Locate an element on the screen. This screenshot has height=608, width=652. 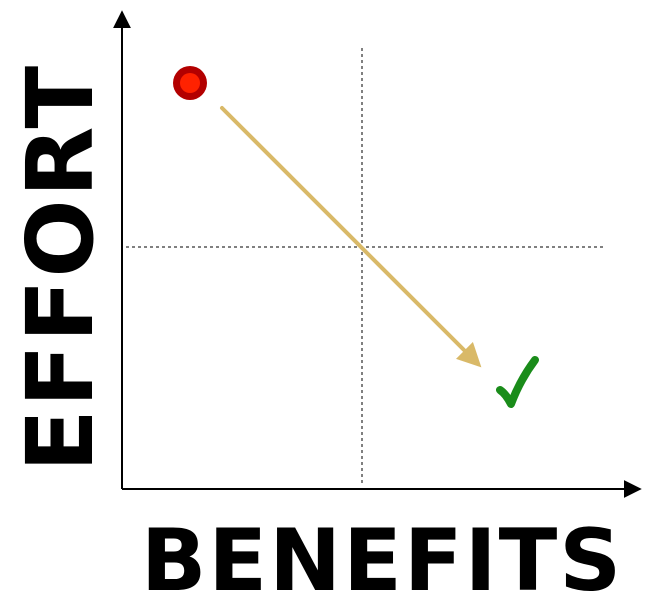
y-axis-label: EFFORT is located at coordinates (60, 268).